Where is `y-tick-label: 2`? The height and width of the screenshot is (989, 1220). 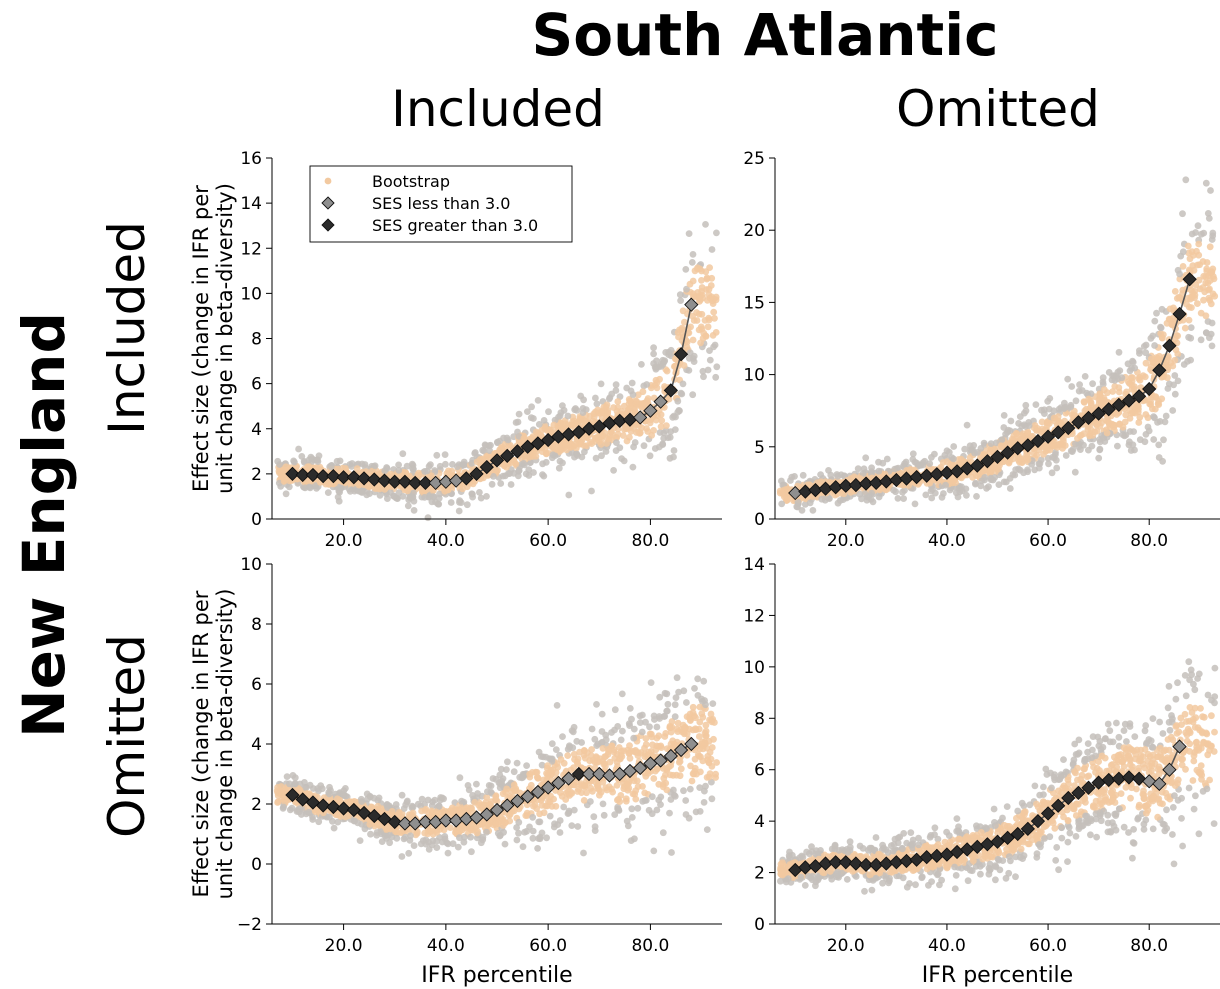
y-tick-label: 2 is located at coordinates (256, 805).